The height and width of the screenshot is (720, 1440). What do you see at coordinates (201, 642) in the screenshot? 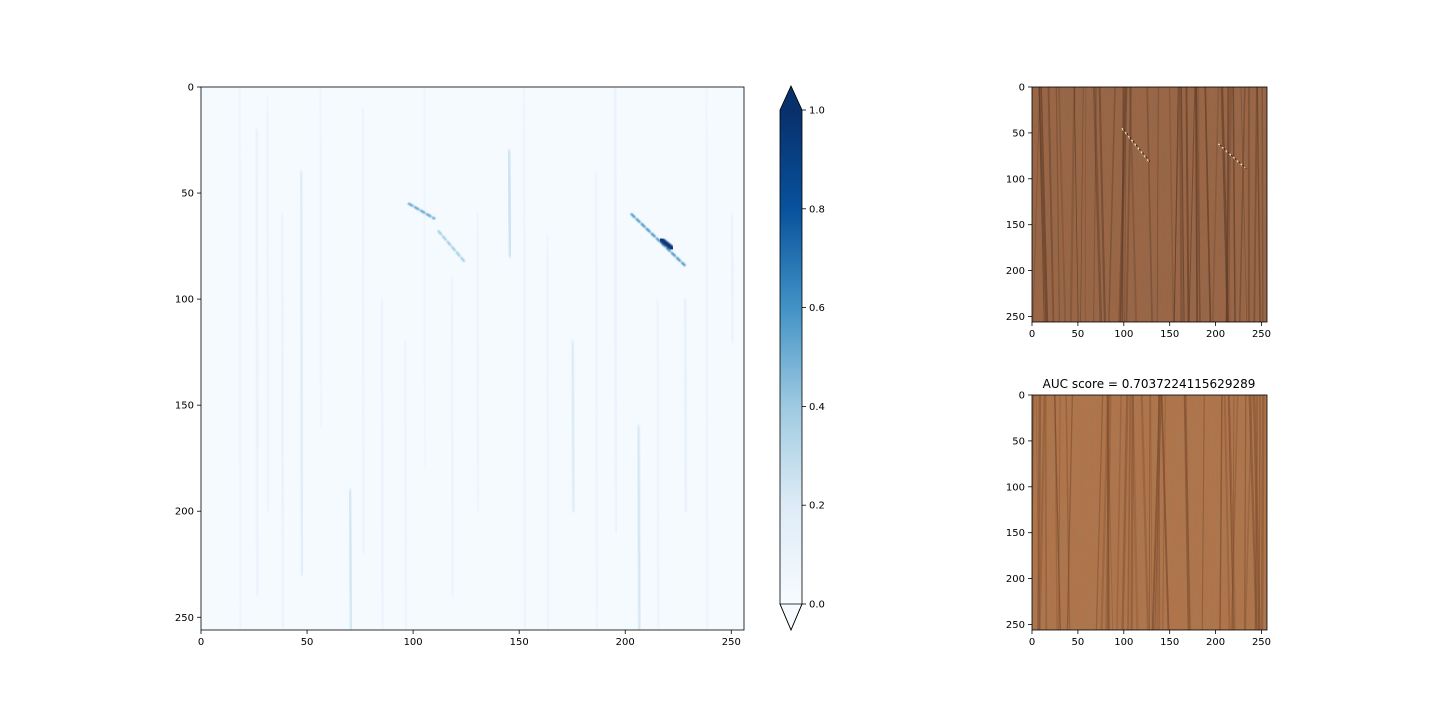
I see `heatmap-xtick-label: 0` at bounding box center [201, 642].